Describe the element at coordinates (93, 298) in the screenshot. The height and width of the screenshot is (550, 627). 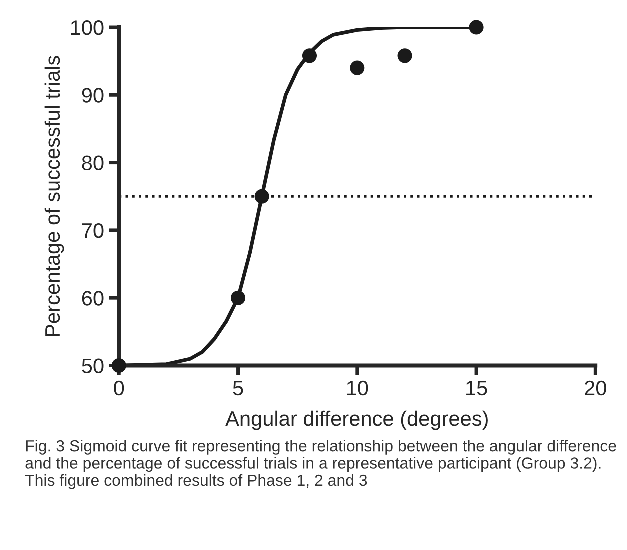
I see `y-tick-label: 60` at that location.